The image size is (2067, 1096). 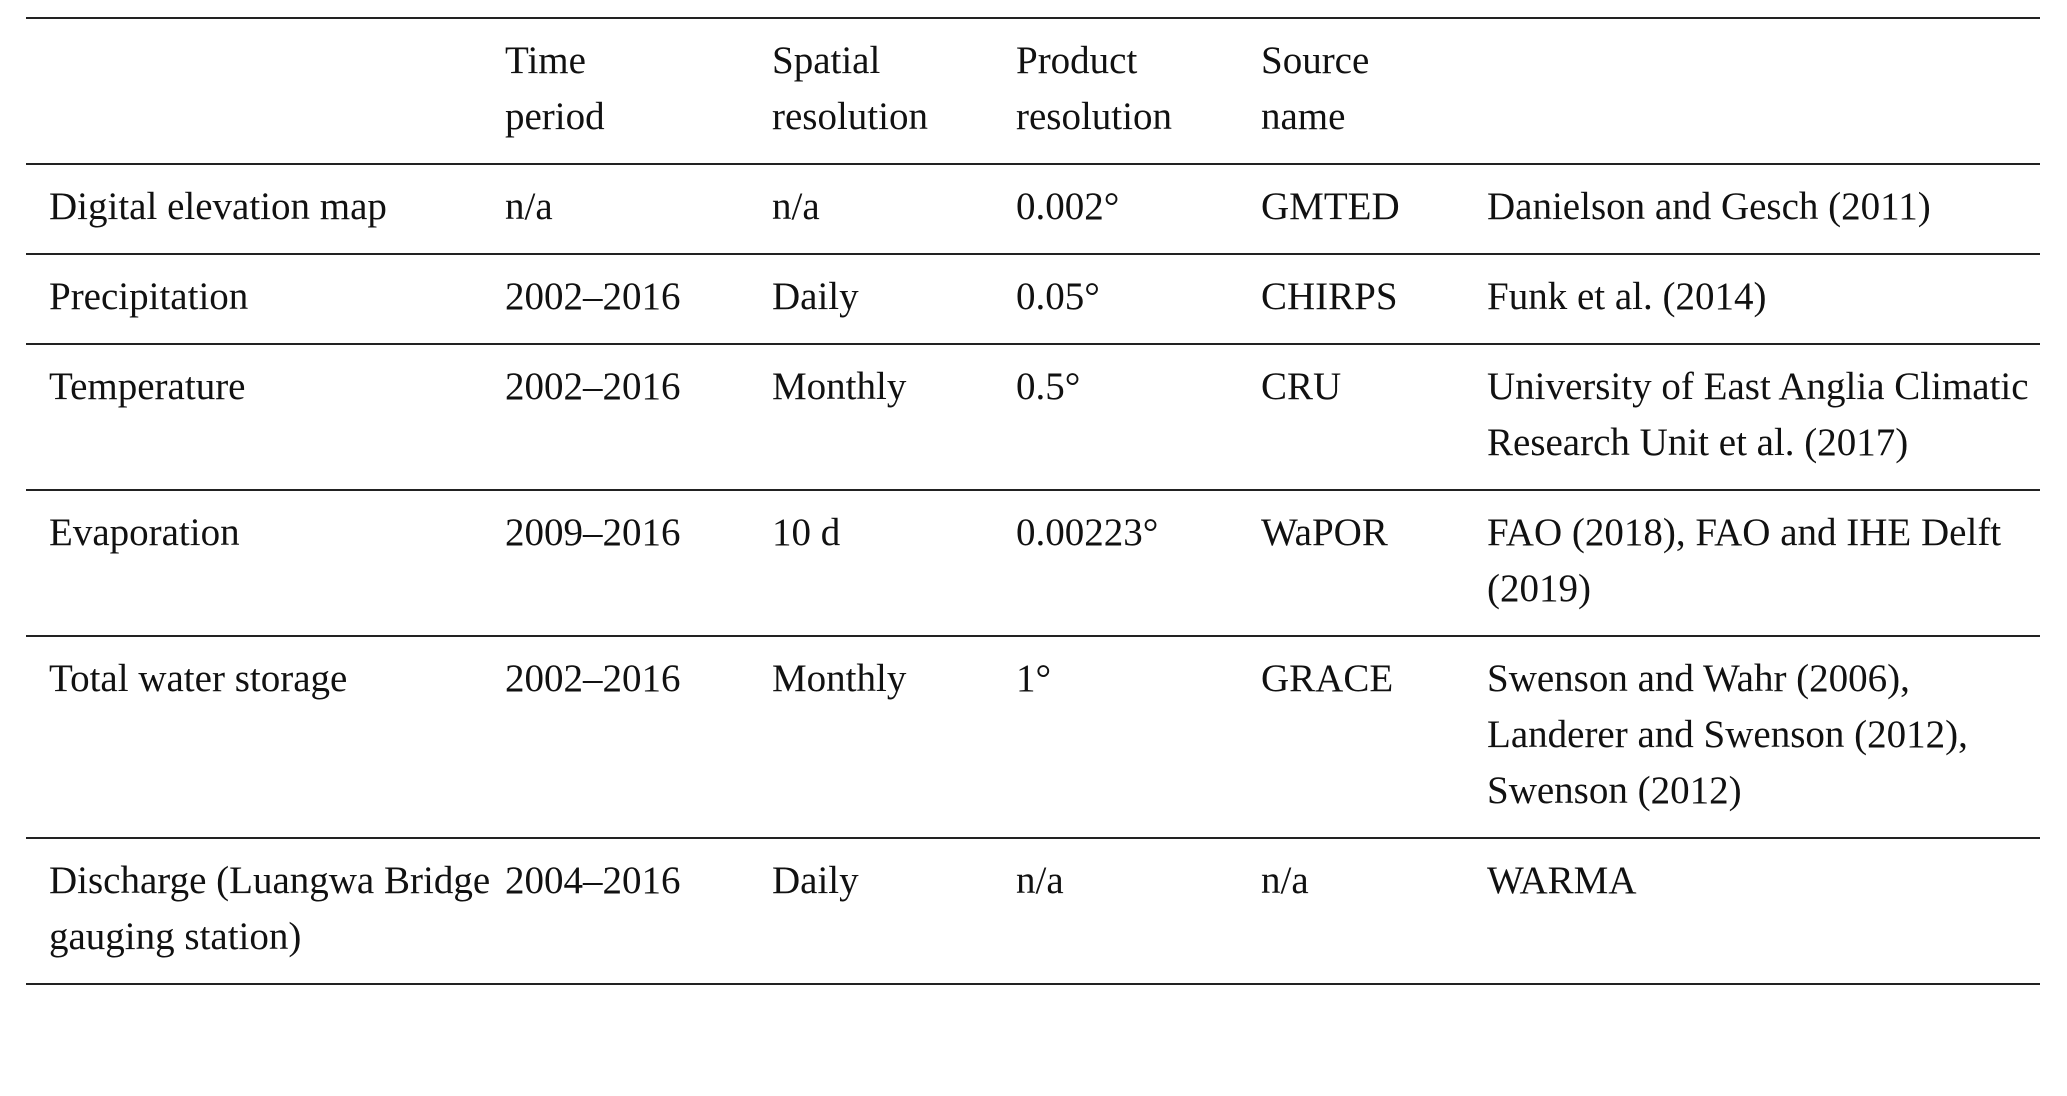 I want to click on cell-product-resolution: 1°, so click(x=1034, y=678).